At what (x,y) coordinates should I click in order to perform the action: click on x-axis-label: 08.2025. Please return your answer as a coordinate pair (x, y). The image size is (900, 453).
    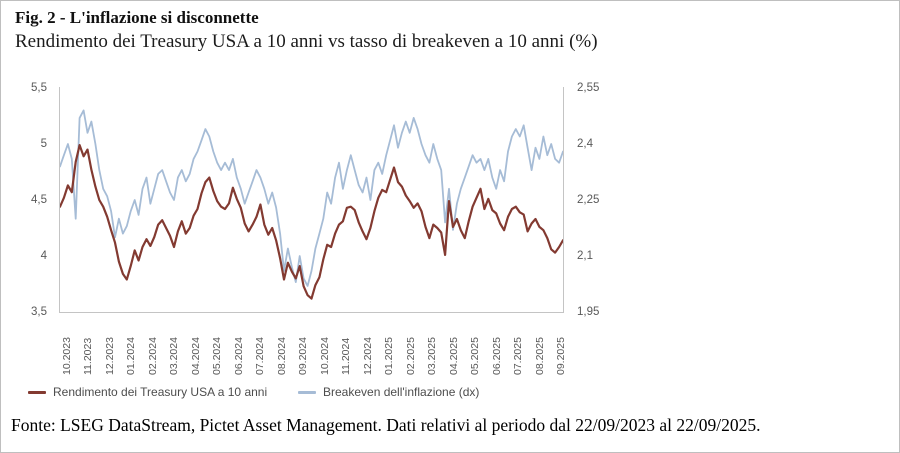
    Looking at the image, I should click on (539, 356).